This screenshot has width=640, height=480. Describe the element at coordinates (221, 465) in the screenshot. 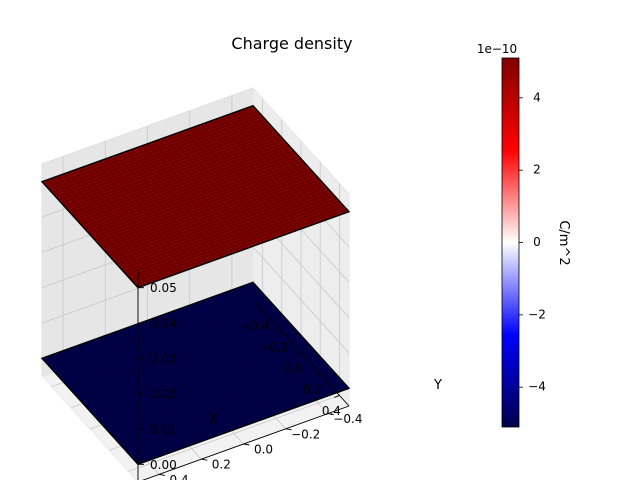

I see `y-tick-label: 0.2` at that location.